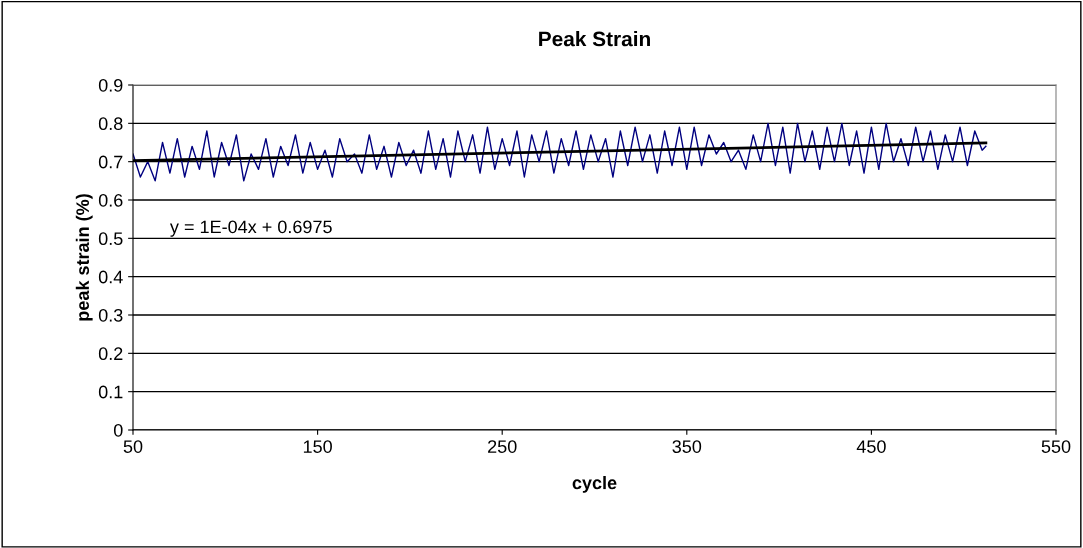  I want to click on annotation: y = 1E-04x + 0.6975, so click(250, 228).